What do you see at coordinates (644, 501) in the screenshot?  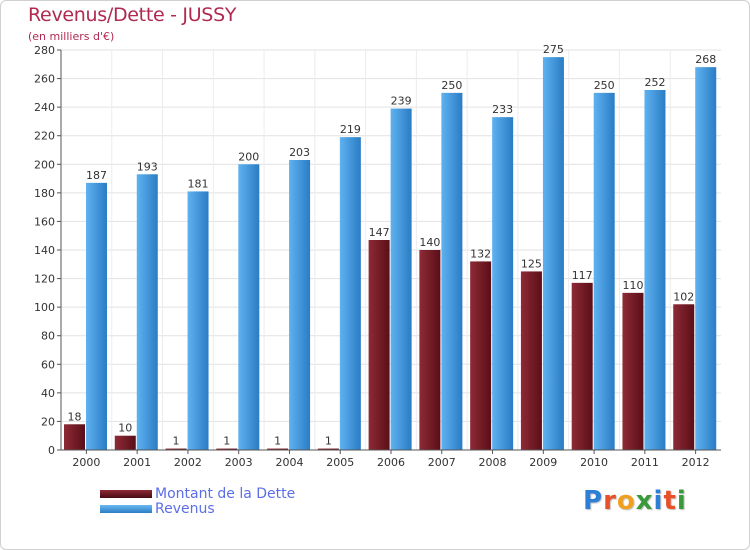 I see `logo-letter: x` at bounding box center [644, 501].